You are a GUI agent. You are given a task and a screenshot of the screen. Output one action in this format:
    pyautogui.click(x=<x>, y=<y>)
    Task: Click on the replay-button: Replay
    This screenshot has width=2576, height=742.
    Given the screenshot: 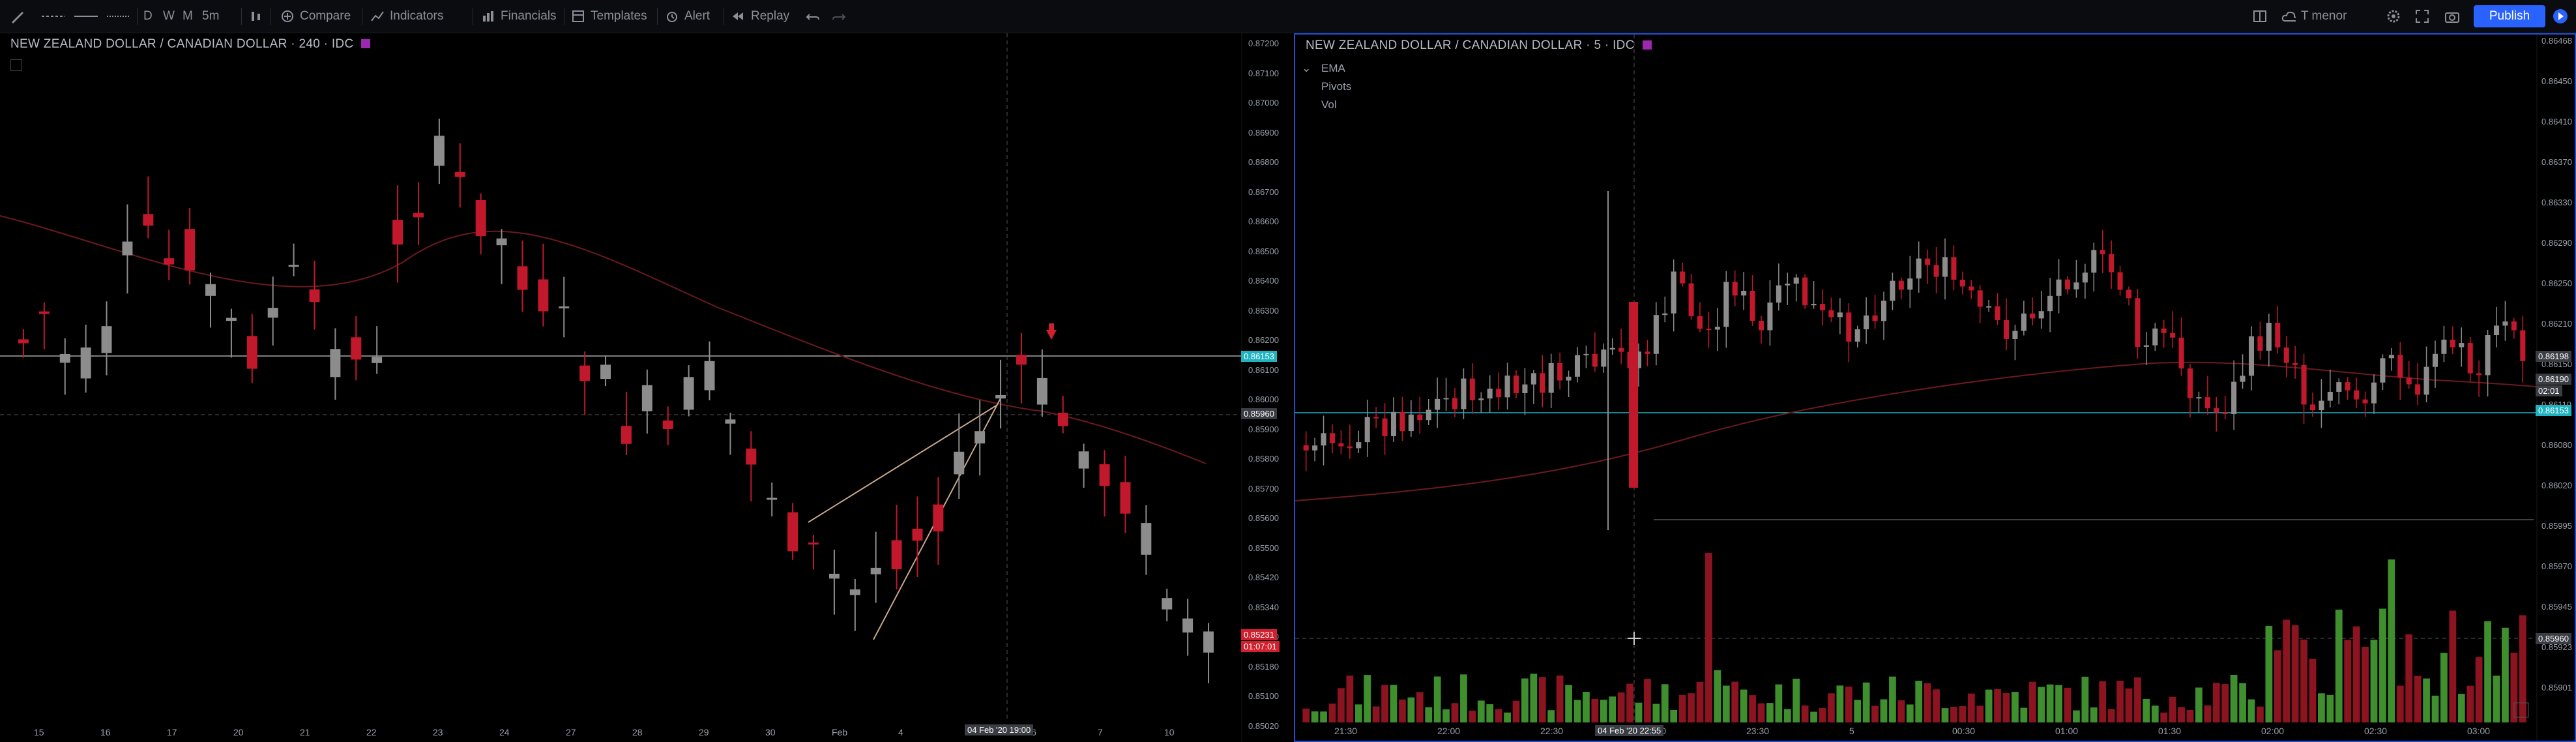 What is the action you would take?
    pyautogui.click(x=760, y=16)
    